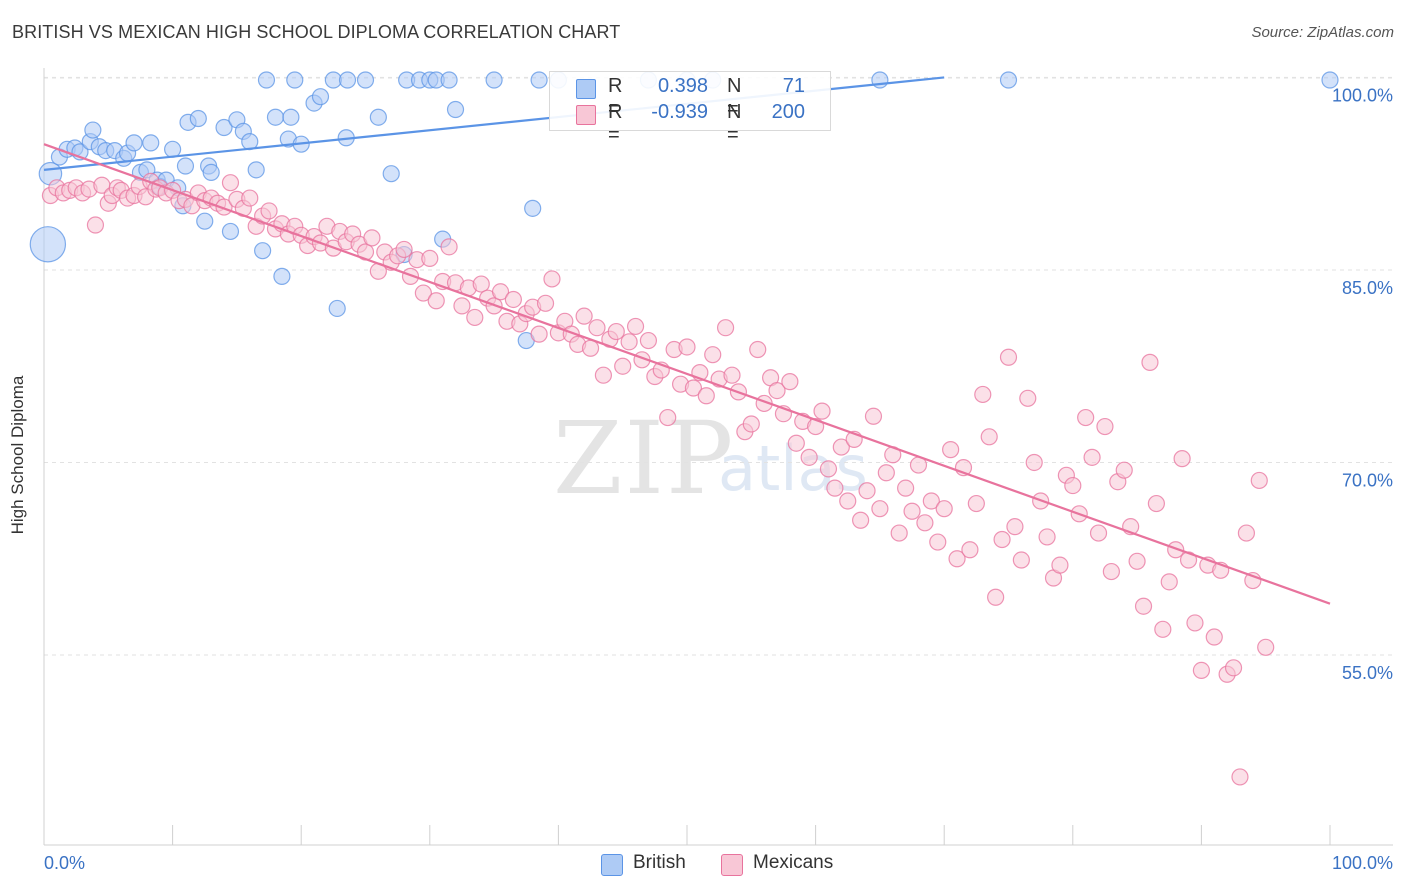 The image size is (1406, 892). Describe the element at coordinates (793, 862) in the screenshot. I see `legend-mexicans-label: Mexicans` at that location.